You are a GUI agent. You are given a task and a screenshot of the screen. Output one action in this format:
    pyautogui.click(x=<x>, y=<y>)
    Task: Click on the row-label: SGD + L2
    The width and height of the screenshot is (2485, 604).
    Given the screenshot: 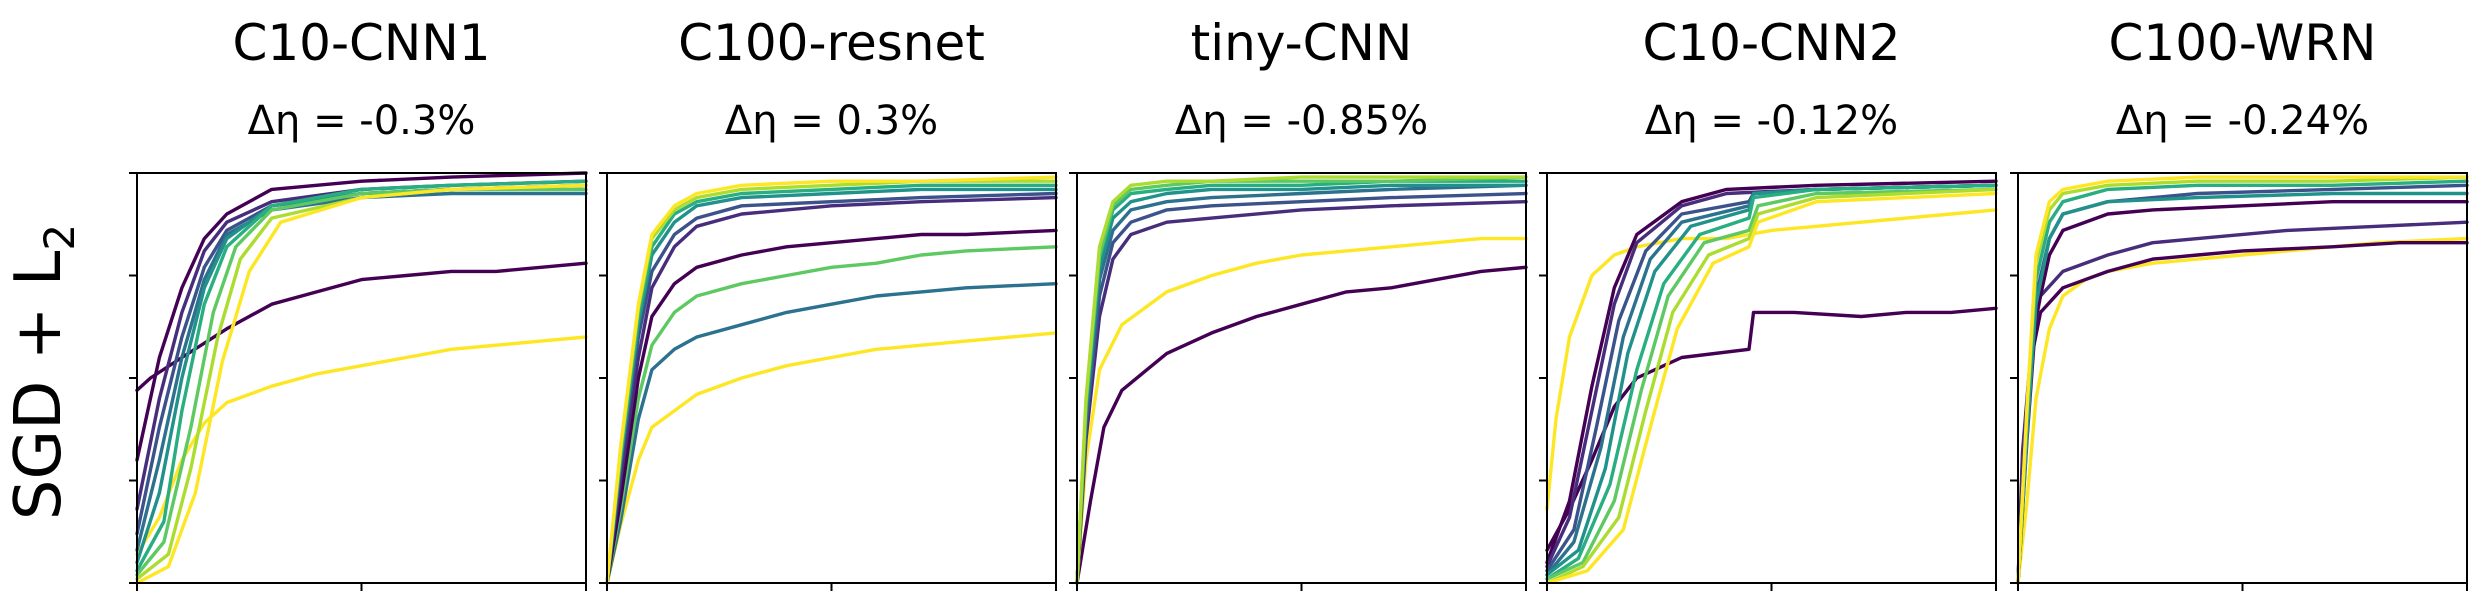 What is the action you would take?
    pyautogui.click(x=43, y=372)
    